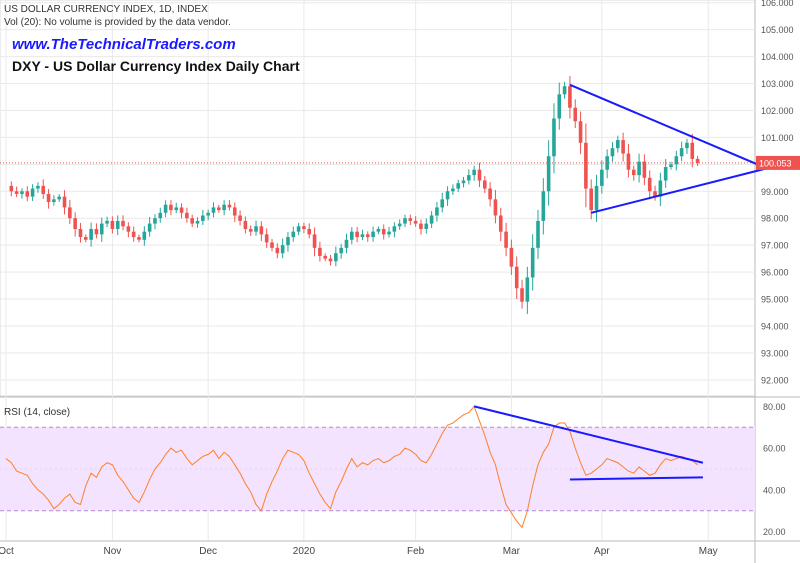 The height and width of the screenshot is (563, 800). I want to click on rsi-tick-label: 80.00, so click(774, 407).